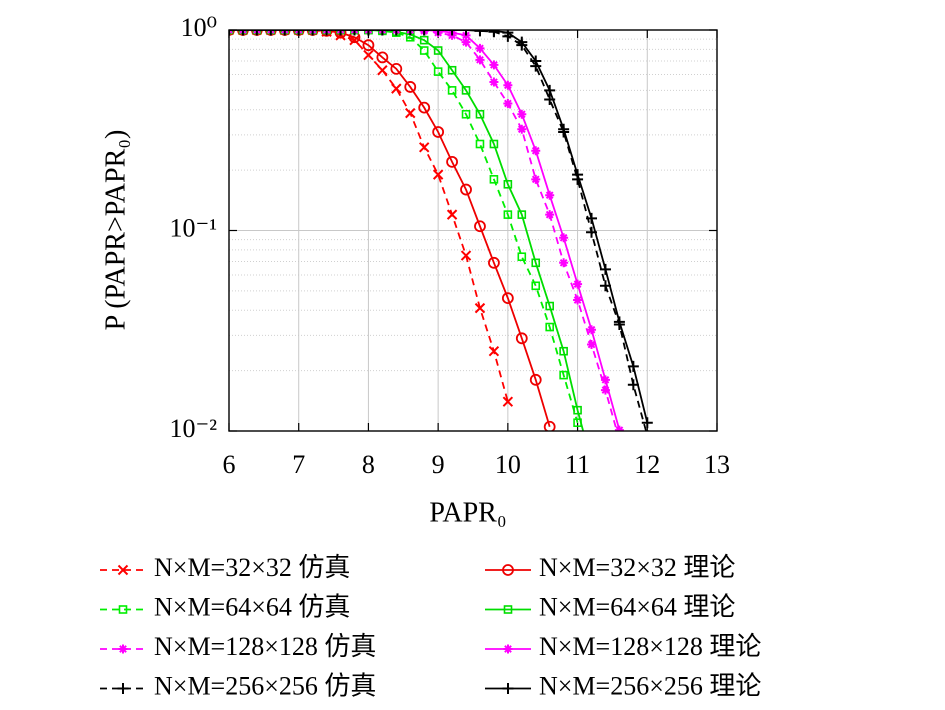 This screenshot has height=710, width=945. Describe the element at coordinates (650, 685) in the screenshot. I see `legend-label: N×M=256×256 理论` at that location.